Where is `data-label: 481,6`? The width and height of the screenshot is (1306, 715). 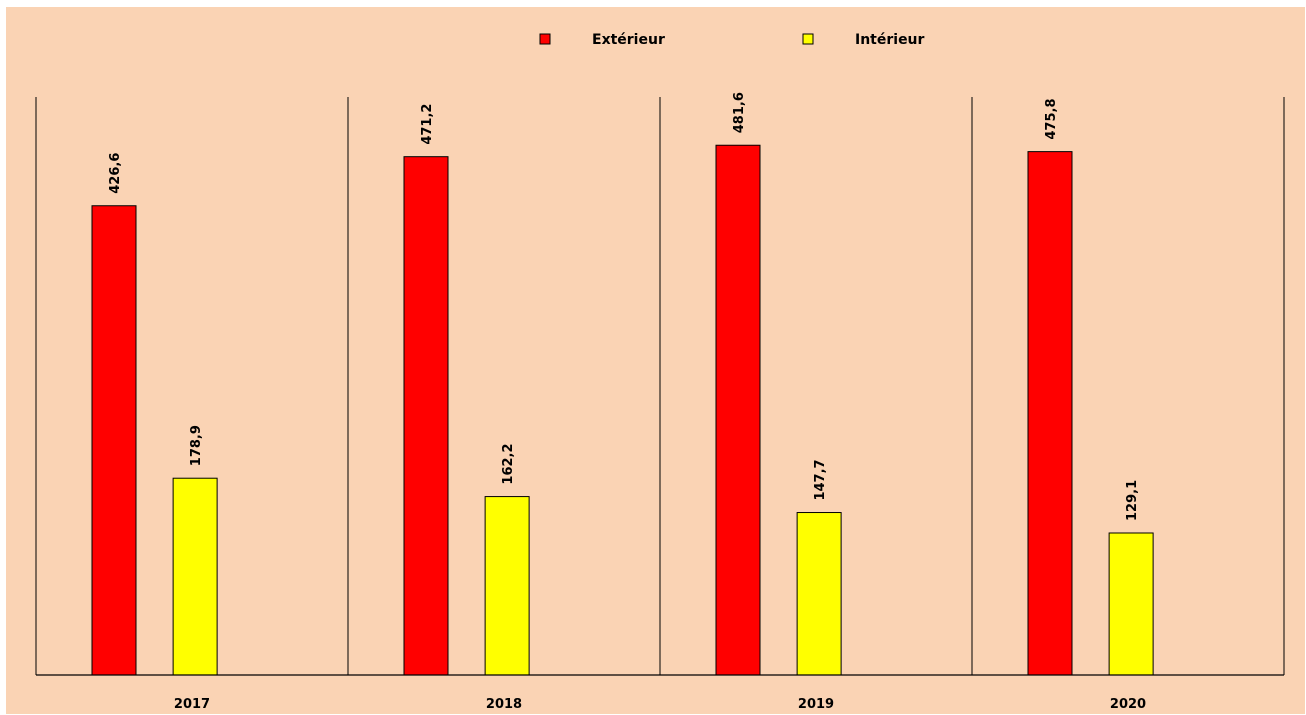
data-label: 481,6 is located at coordinates (739, 112).